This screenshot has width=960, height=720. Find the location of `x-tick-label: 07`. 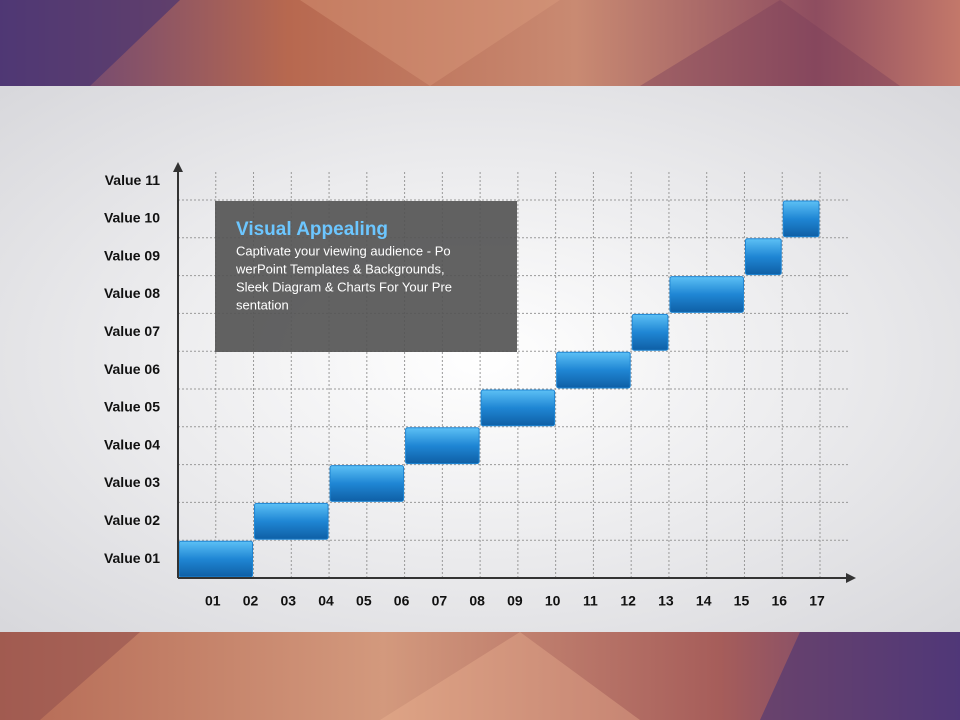

x-tick-label: 07 is located at coordinates (440, 601).